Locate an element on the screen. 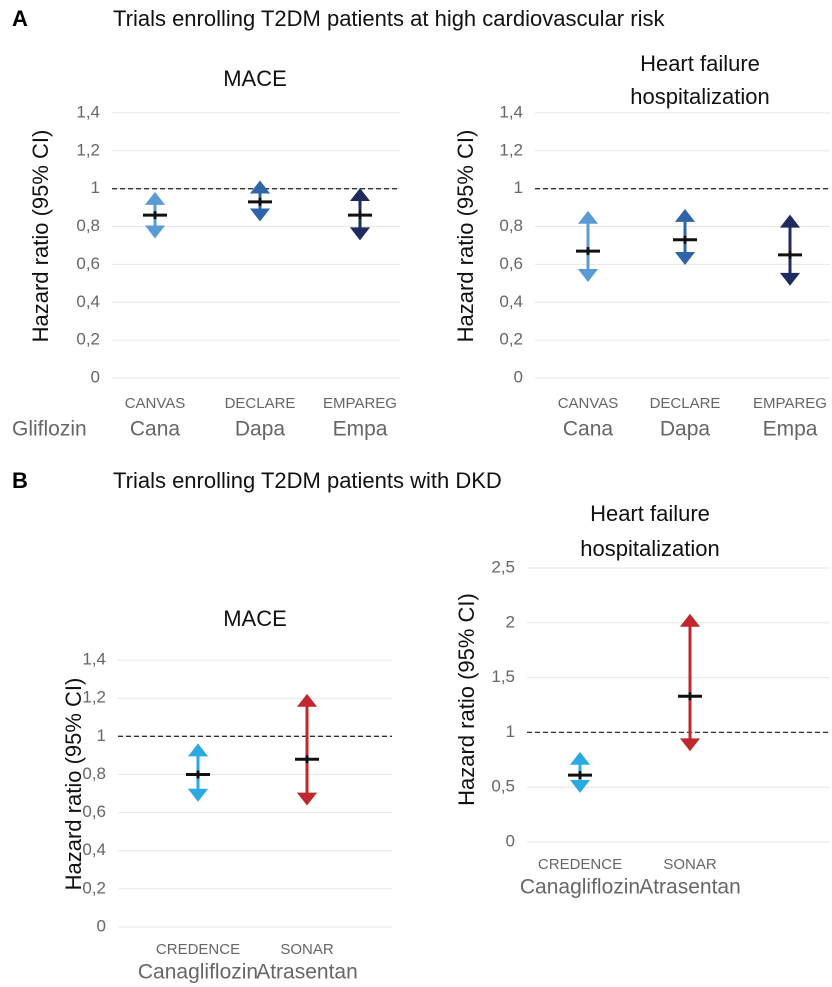 The width and height of the screenshot is (832, 987). y-tick-label: 2,5 is located at coordinates (503, 566).